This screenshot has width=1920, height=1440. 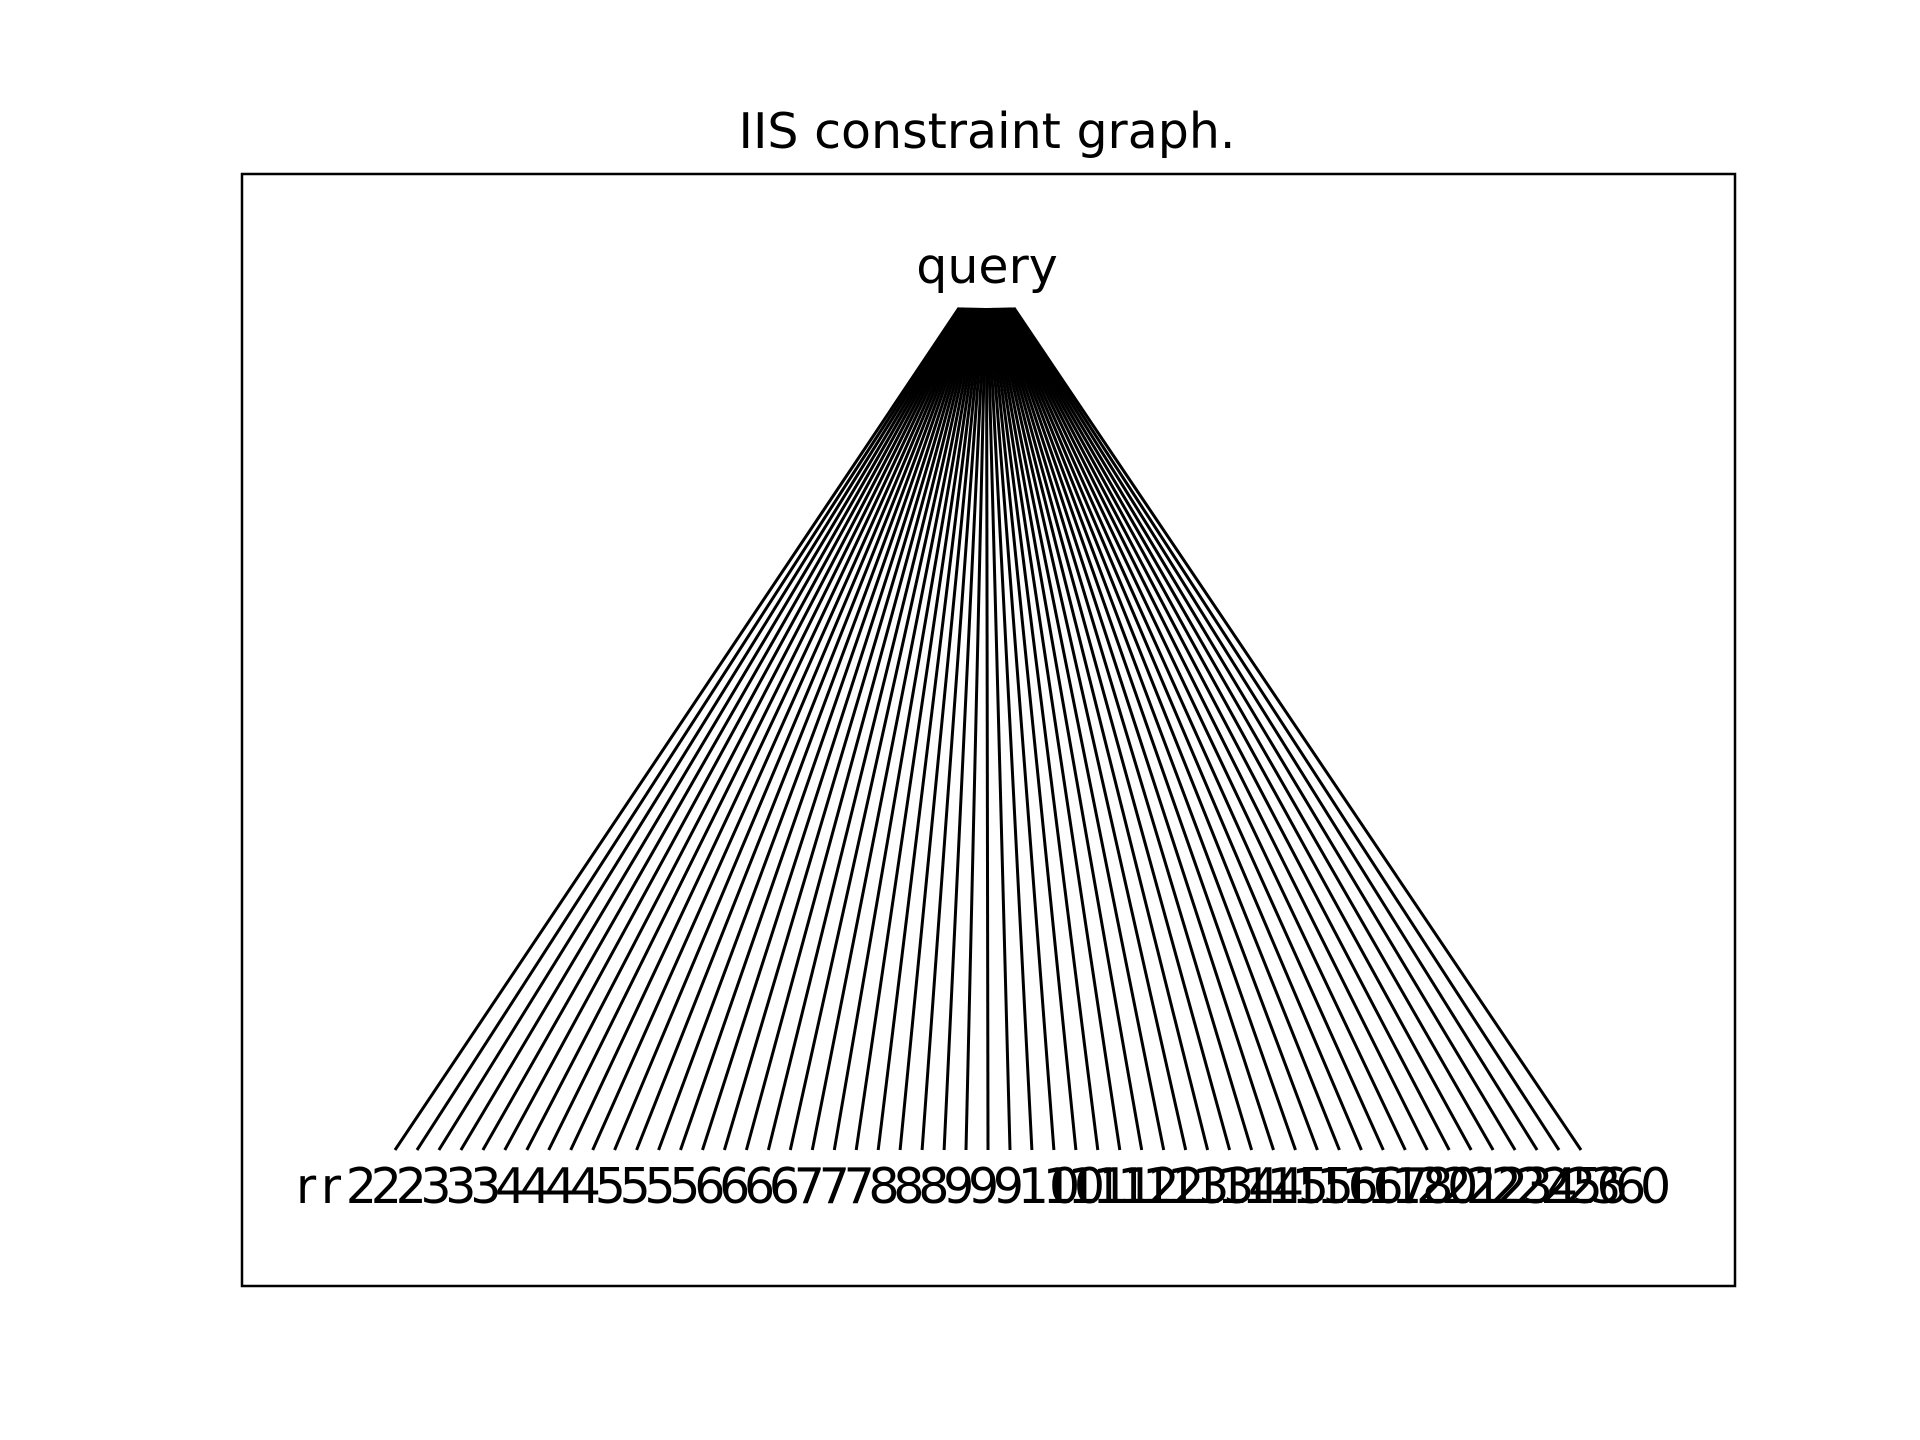 What do you see at coordinates (1571, 1186) in the screenshot?
I see `leaf-node-label: 25` at bounding box center [1571, 1186].